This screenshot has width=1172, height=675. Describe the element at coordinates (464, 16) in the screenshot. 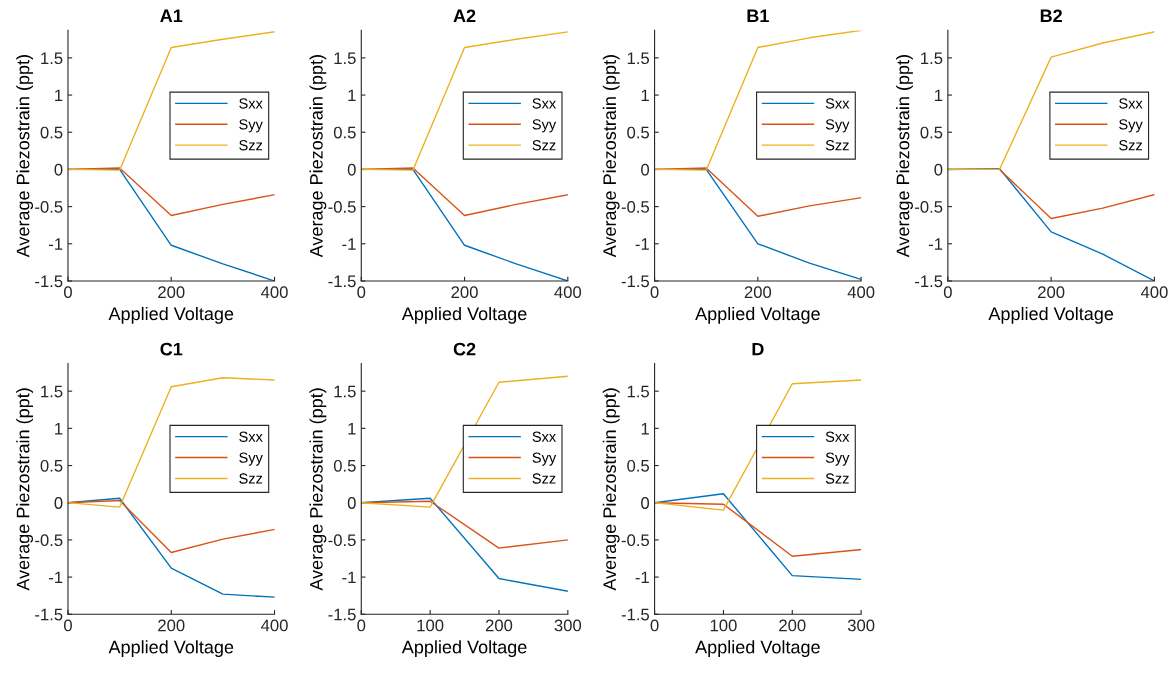

I see `chart-title: A2` at that location.